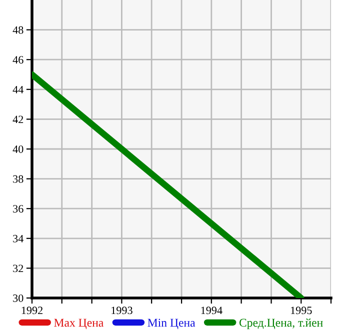 This screenshot has height=335, width=345. Describe the element at coordinates (18, 120) in the screenshot. I see `y-tick-label: 42` at that location.